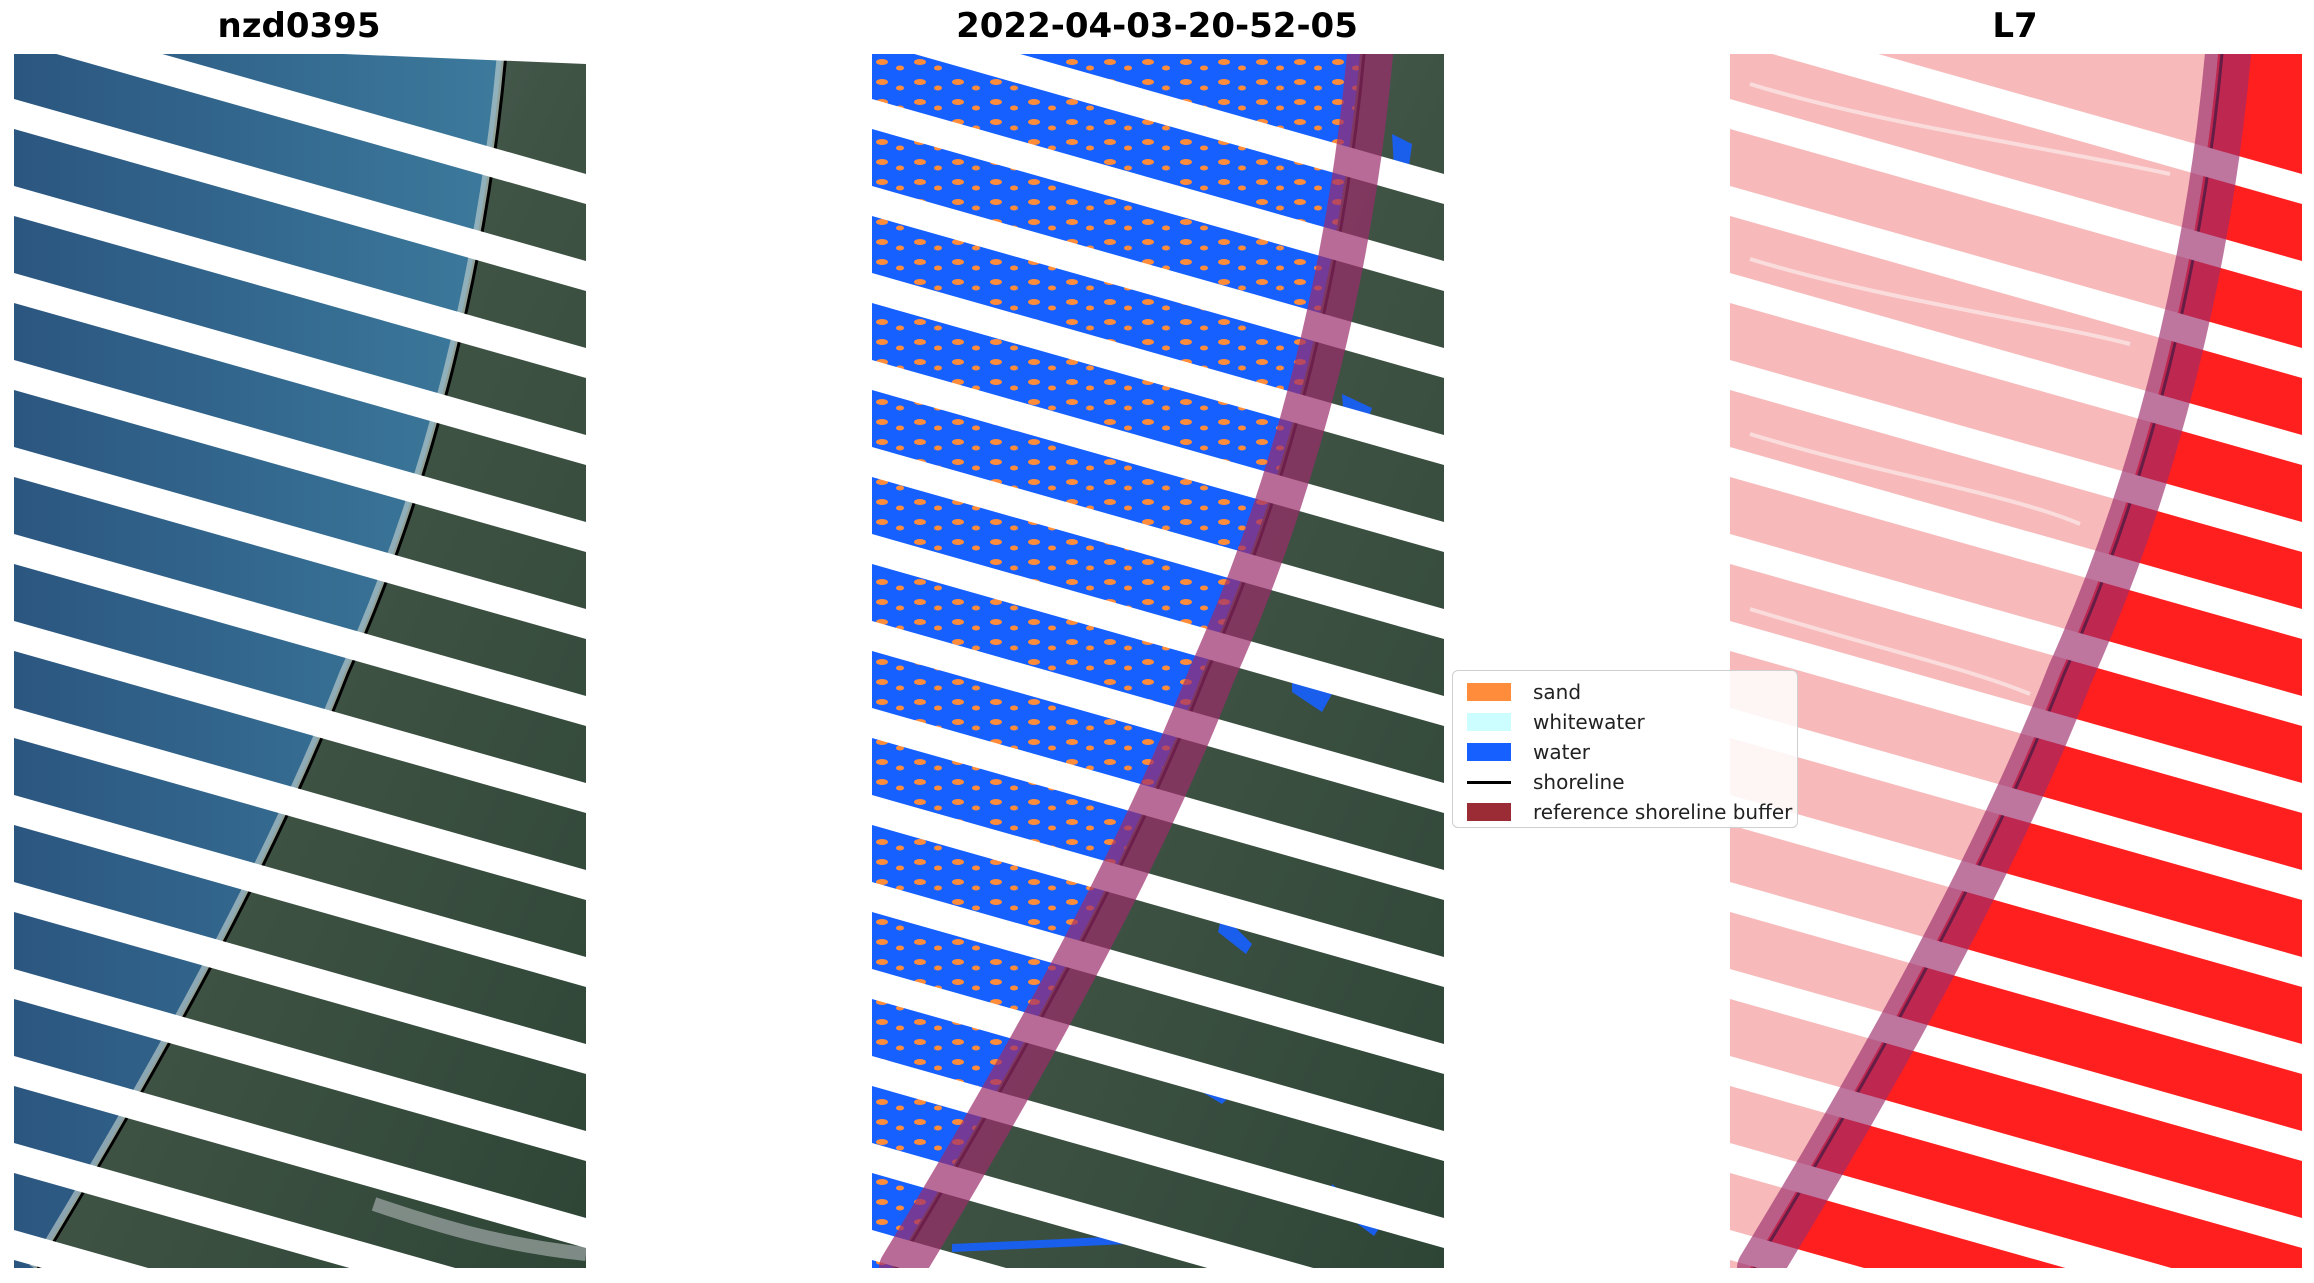 The image size is (2314, 1283). I want to click on legend-item-shoreline: shoreline, so click(1625, 782).